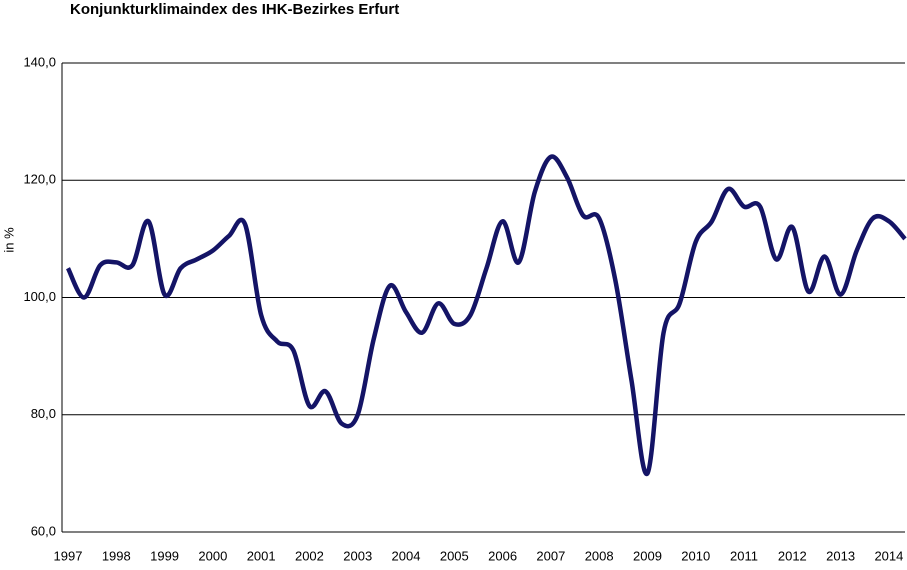 The image size is (907, 570). I want to click on x-tick-label: 2011, so click(744, 555).